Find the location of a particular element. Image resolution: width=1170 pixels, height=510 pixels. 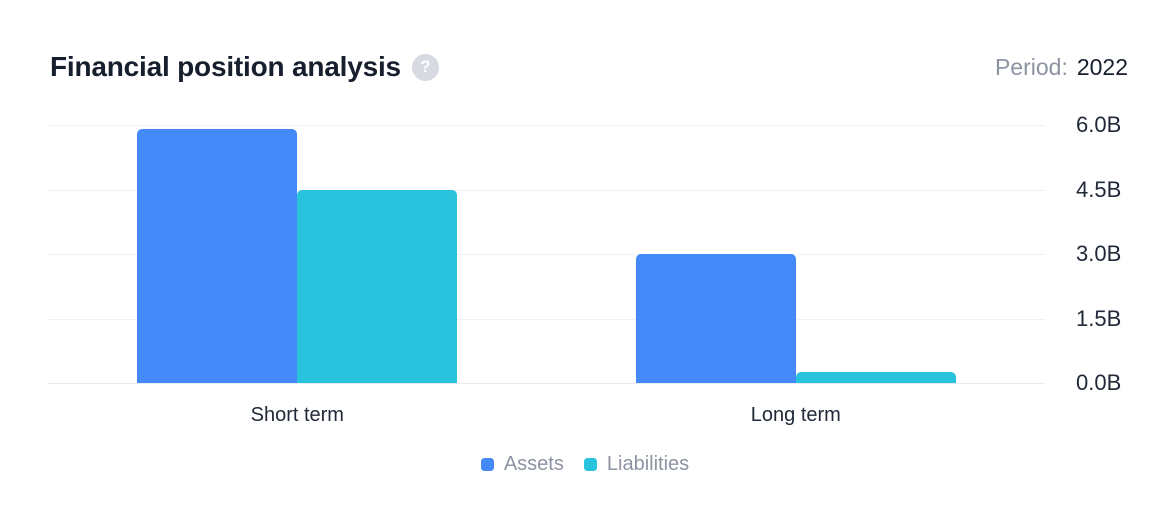

y-axis-tick-label: 4.5B is located at coordinates (1099, 189).